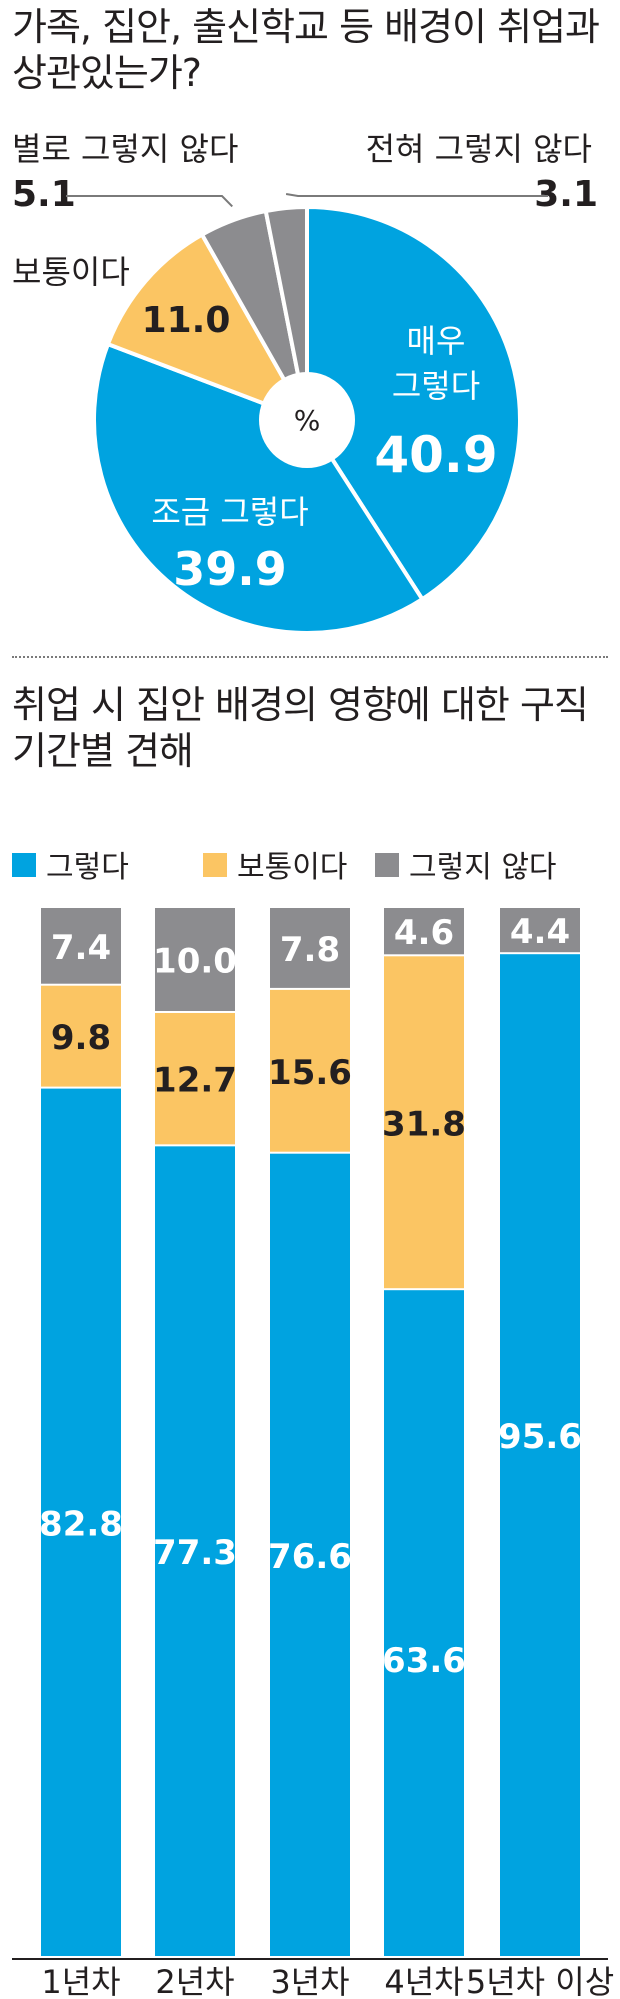 The width and height of the screenshot is (620, 1999). I want to click on bar-value-label: 10.0, so click(195, 962).